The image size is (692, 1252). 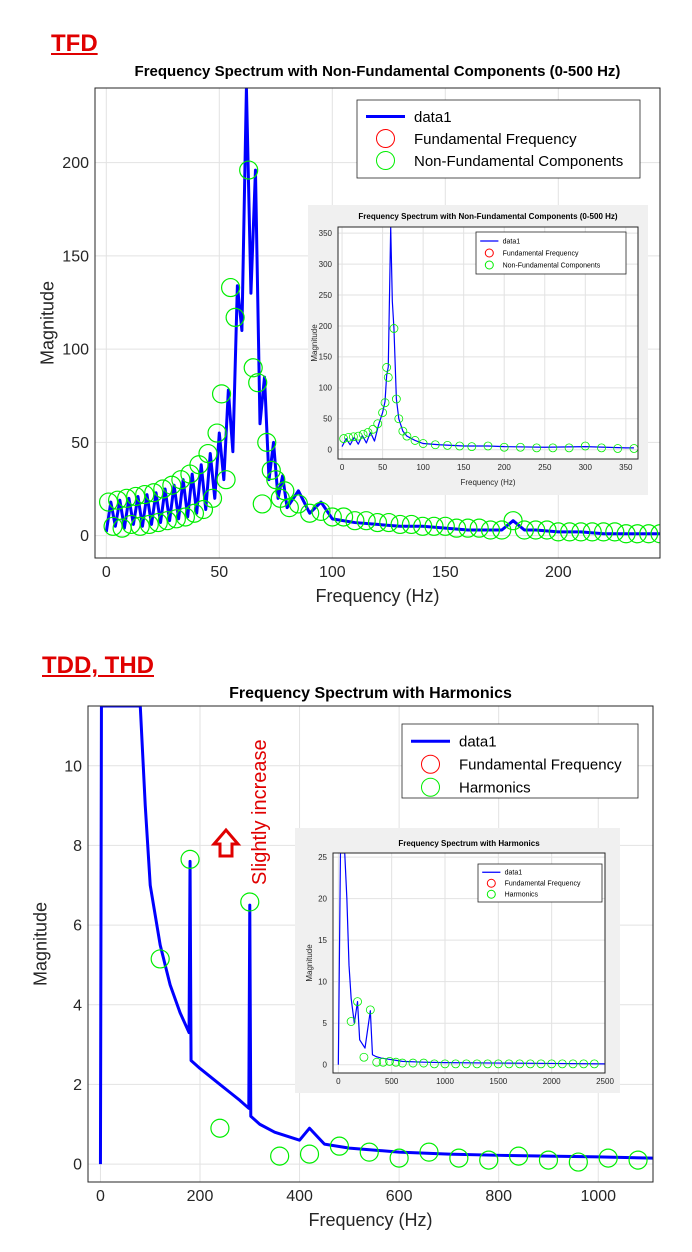 I want to click on x-tick-label: 350, so click(x=626, y=467).